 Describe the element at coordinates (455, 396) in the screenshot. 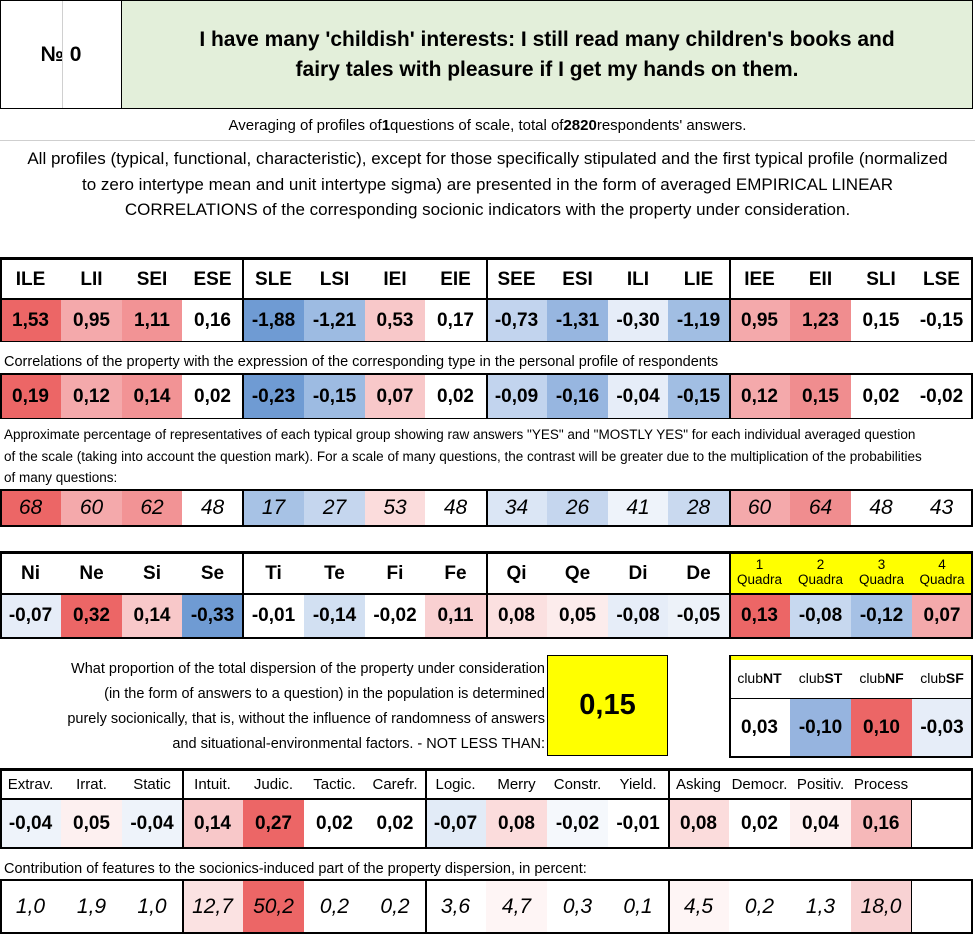

I see `type-correlation-value: 0,02` at that location.